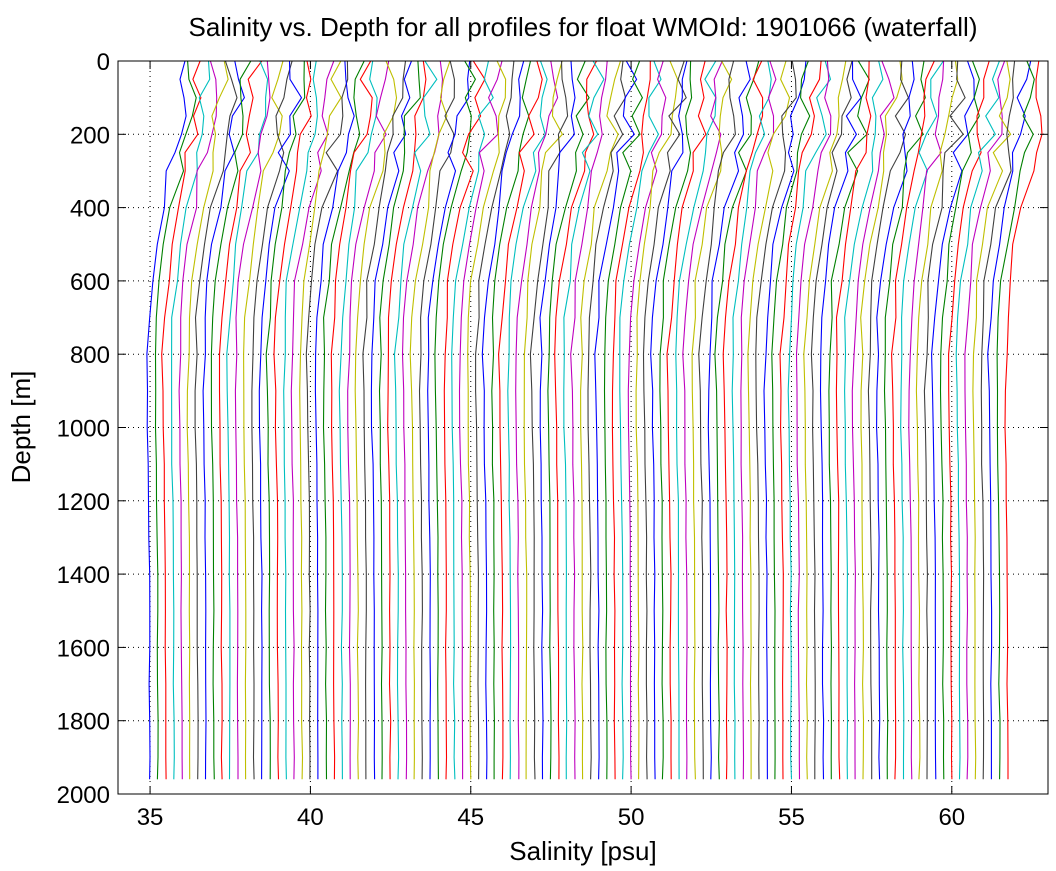  What do you see at coordinates (83, 575) in the screenshot?
I see `y-tick-label: 1400` at bounding box center [83, 575].